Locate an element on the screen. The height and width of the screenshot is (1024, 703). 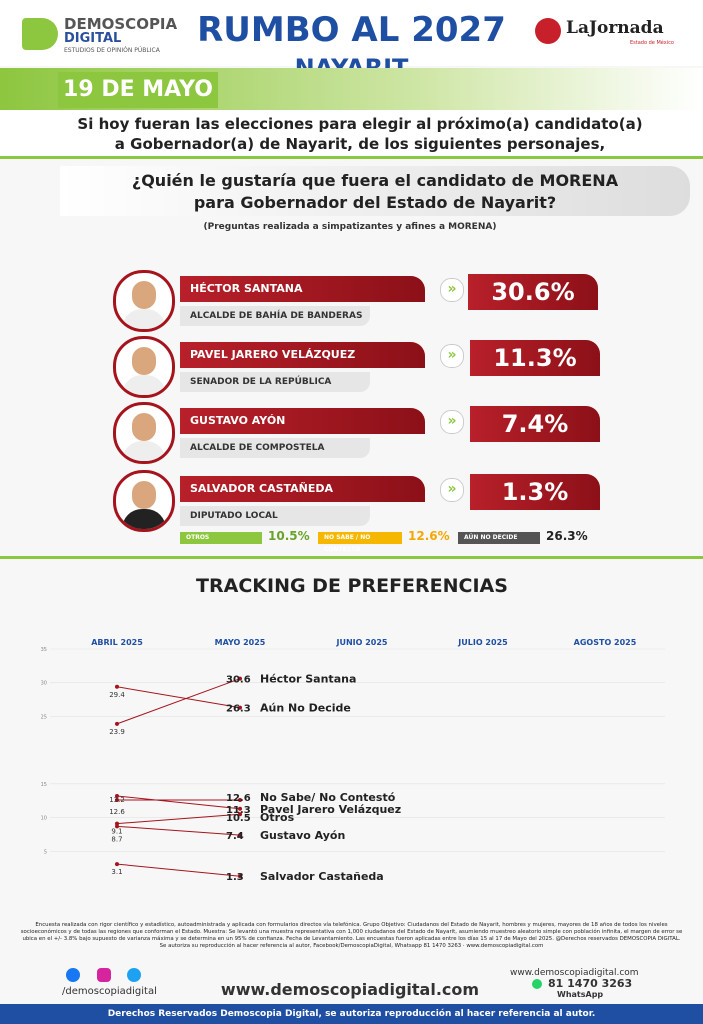
x-tick-label: JUNIO 2025 is located at coordinates (362, 642).